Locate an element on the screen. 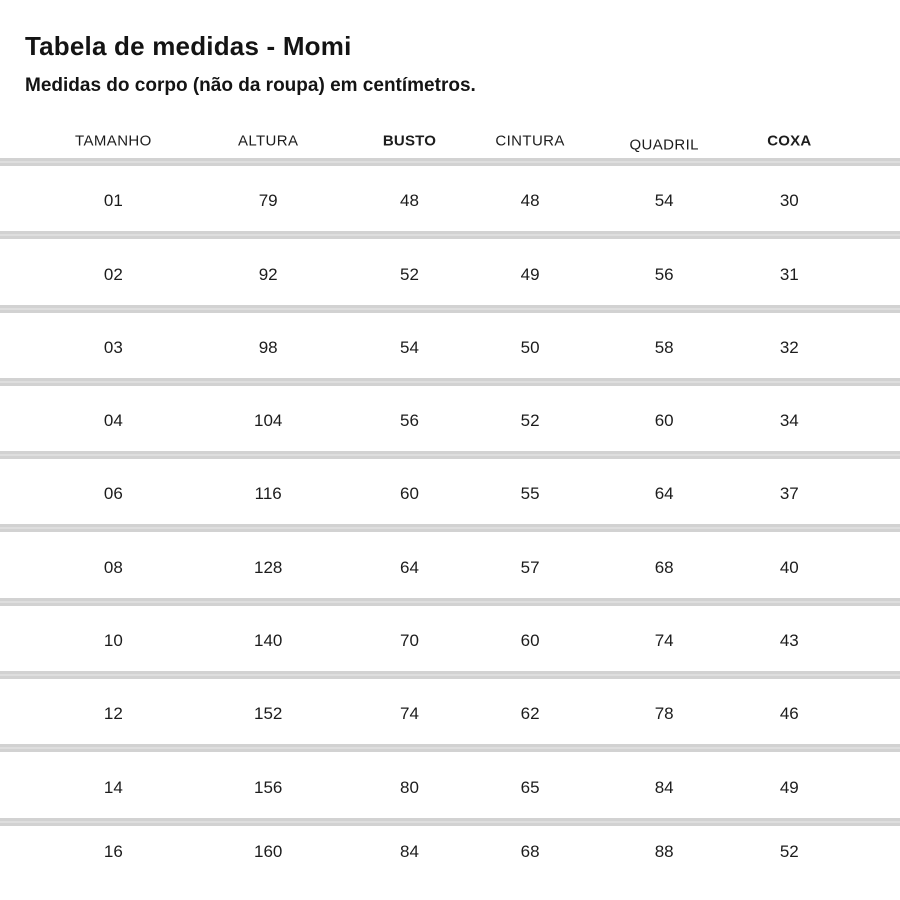 The height and width of the screenshot is (900, 900). table-cell-coxa: 34 is located at coordinates (789, 421).